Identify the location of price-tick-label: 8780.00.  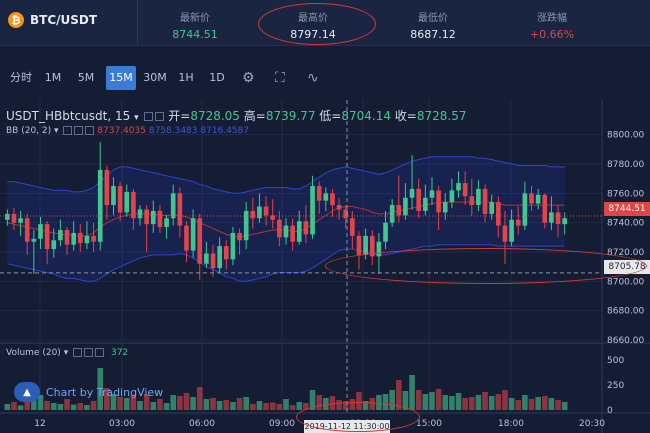
(625, 165).